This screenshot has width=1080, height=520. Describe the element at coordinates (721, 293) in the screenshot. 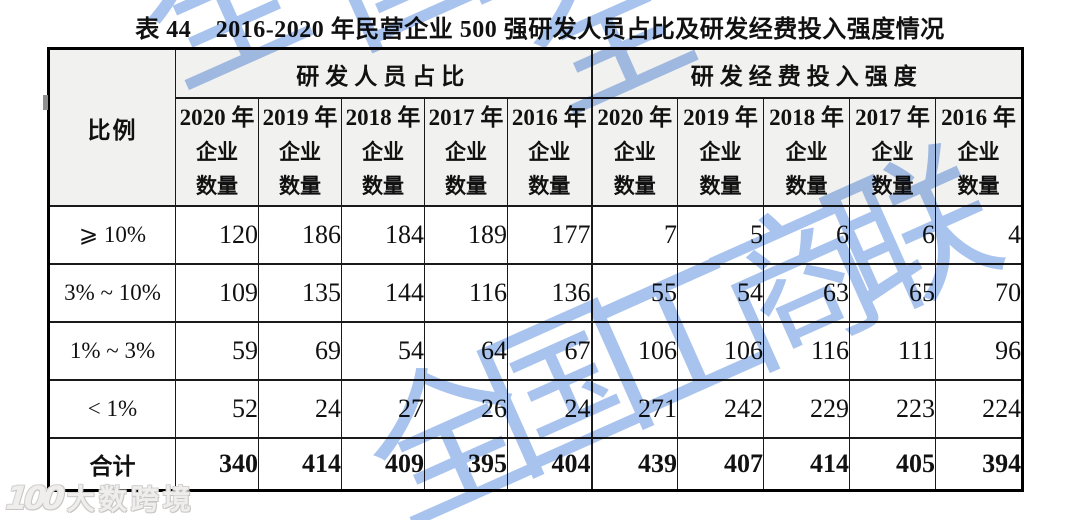

I see `value-cell: 54` at that location.